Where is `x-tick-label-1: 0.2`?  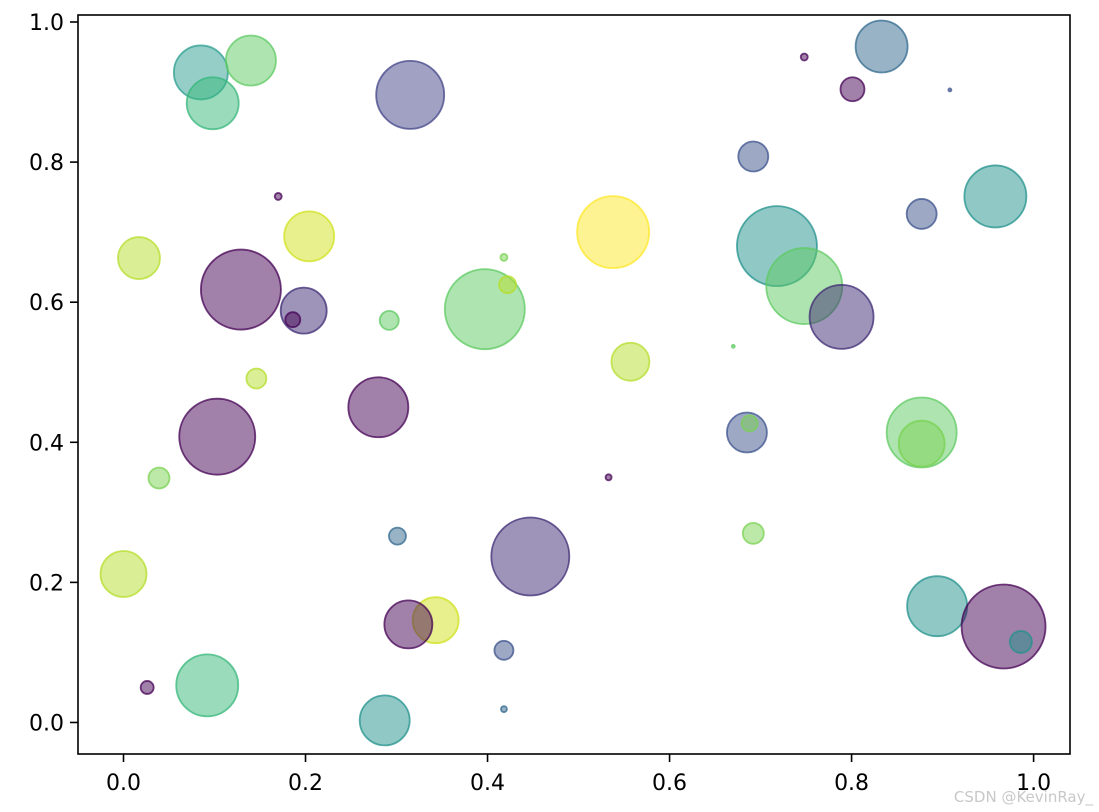 x-tick-label-1: 0.2 is located at coordinates (305, 783).